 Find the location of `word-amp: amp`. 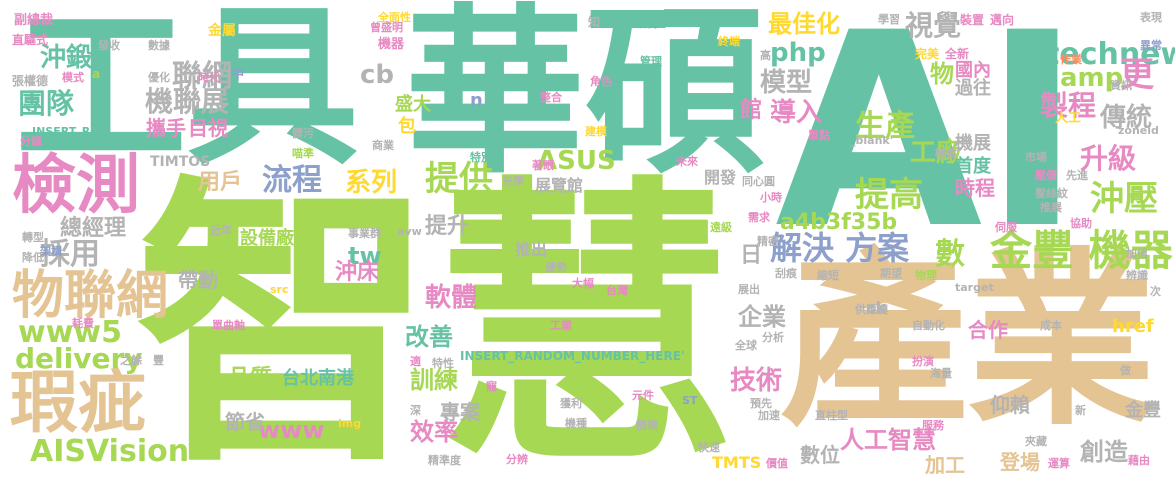

word-amp: amp is located at coordinates (1092, 78).